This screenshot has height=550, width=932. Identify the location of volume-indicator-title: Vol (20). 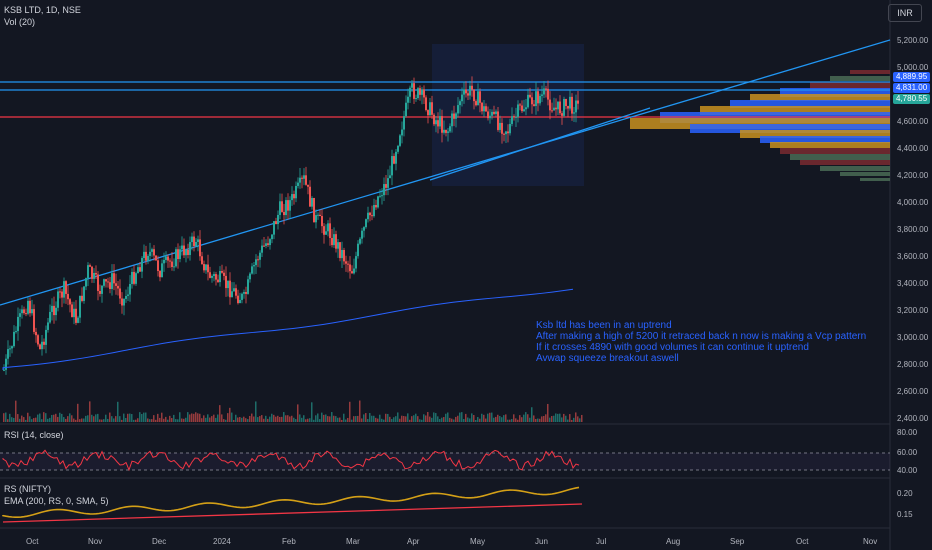
(20, 22).